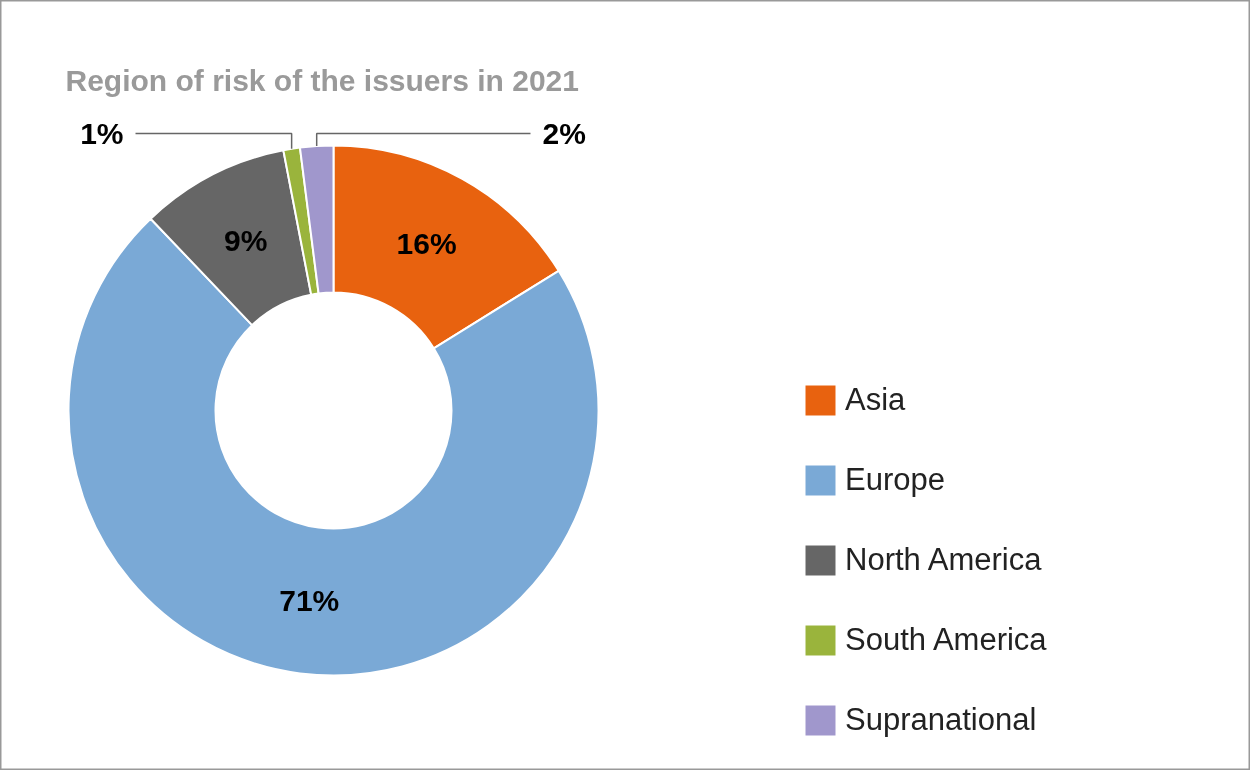 The image size is (1254, 774). I want to click on legend-label: South America, so click(946, 640).